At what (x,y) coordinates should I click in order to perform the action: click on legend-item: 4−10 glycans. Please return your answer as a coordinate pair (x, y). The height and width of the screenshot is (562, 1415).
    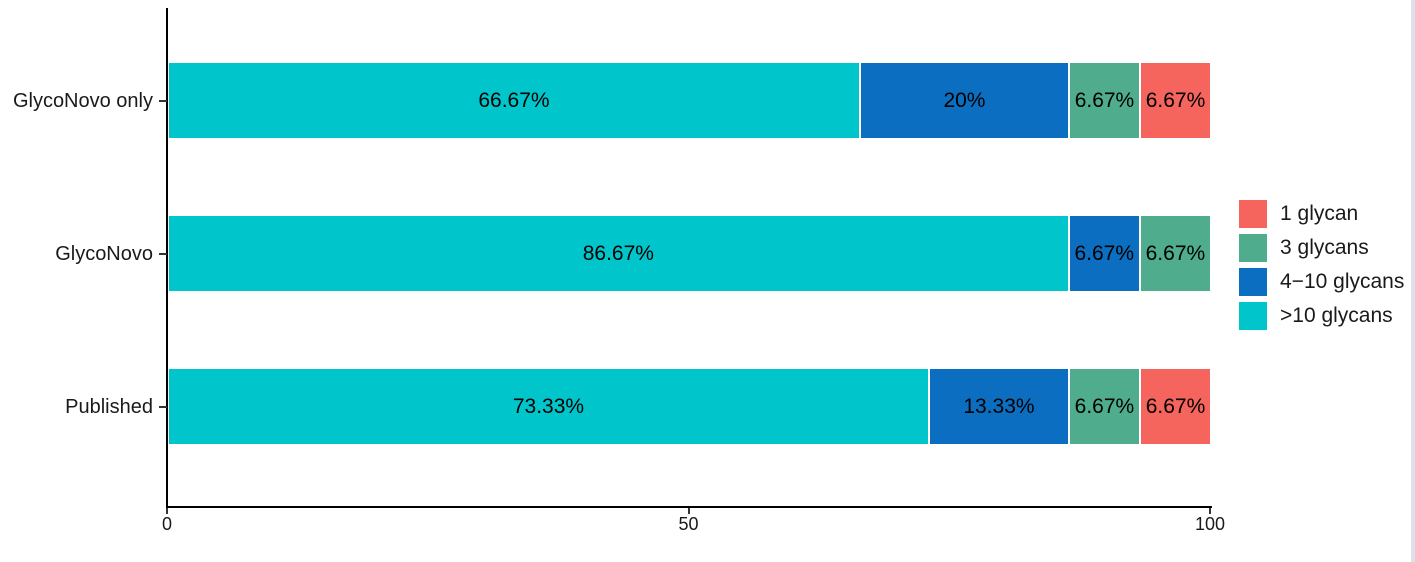
    Looking at the image, I should click on (1321, 282).